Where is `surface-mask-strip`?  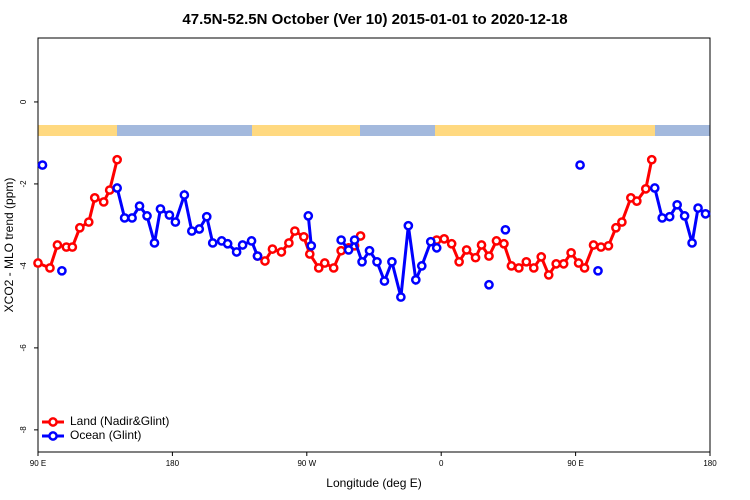 surface-mask-strip is located at coordinates (374, 130).